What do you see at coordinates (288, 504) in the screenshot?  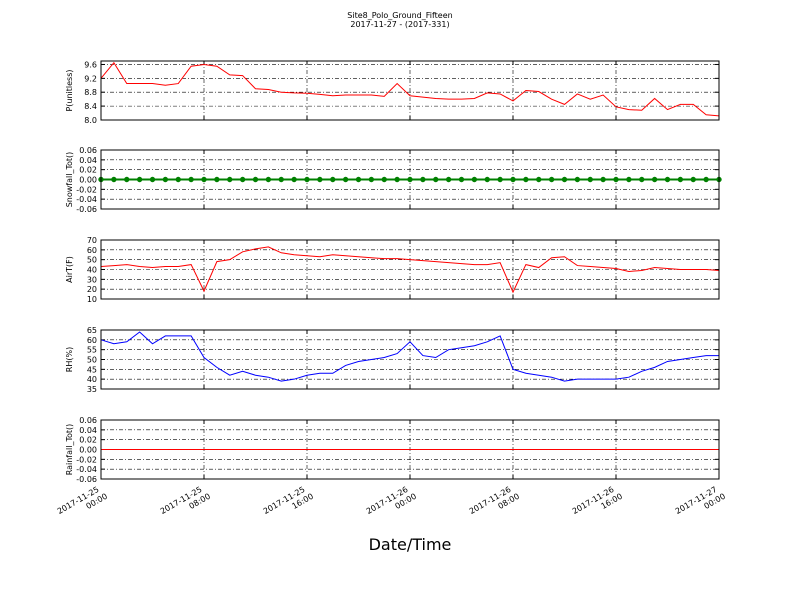 I see `x-tick-label: 2017-11-2516:00` at bounding box center [288, 504].